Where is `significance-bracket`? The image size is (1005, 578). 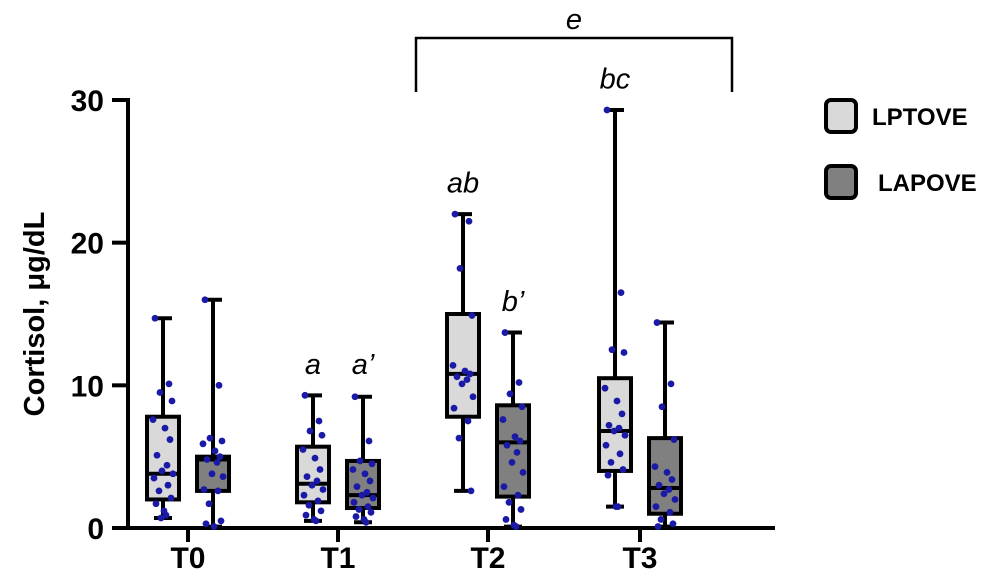
significance-bracket is located at coordinates (574, 64).